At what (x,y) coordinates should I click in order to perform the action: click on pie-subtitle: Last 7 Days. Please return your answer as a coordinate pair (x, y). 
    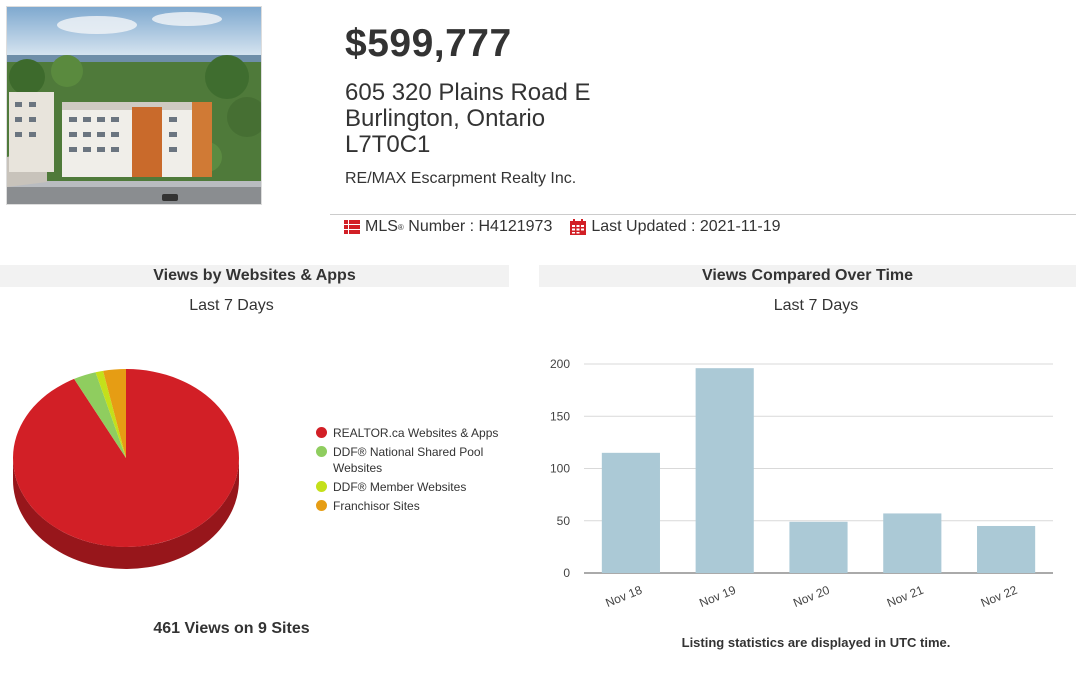
    Looking at the image, I should click on (231, 305).